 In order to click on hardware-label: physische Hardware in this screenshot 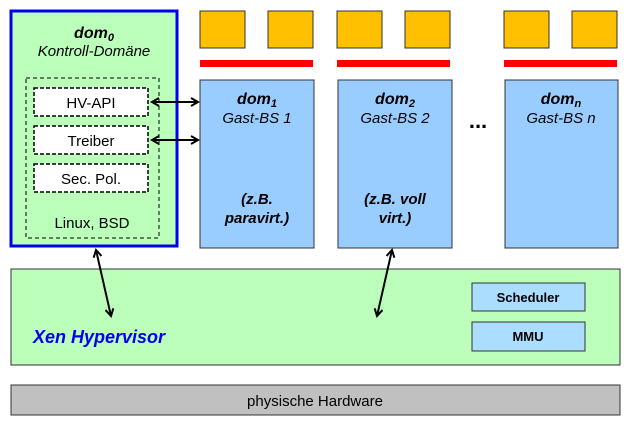, I will do `click(315, 401)`.